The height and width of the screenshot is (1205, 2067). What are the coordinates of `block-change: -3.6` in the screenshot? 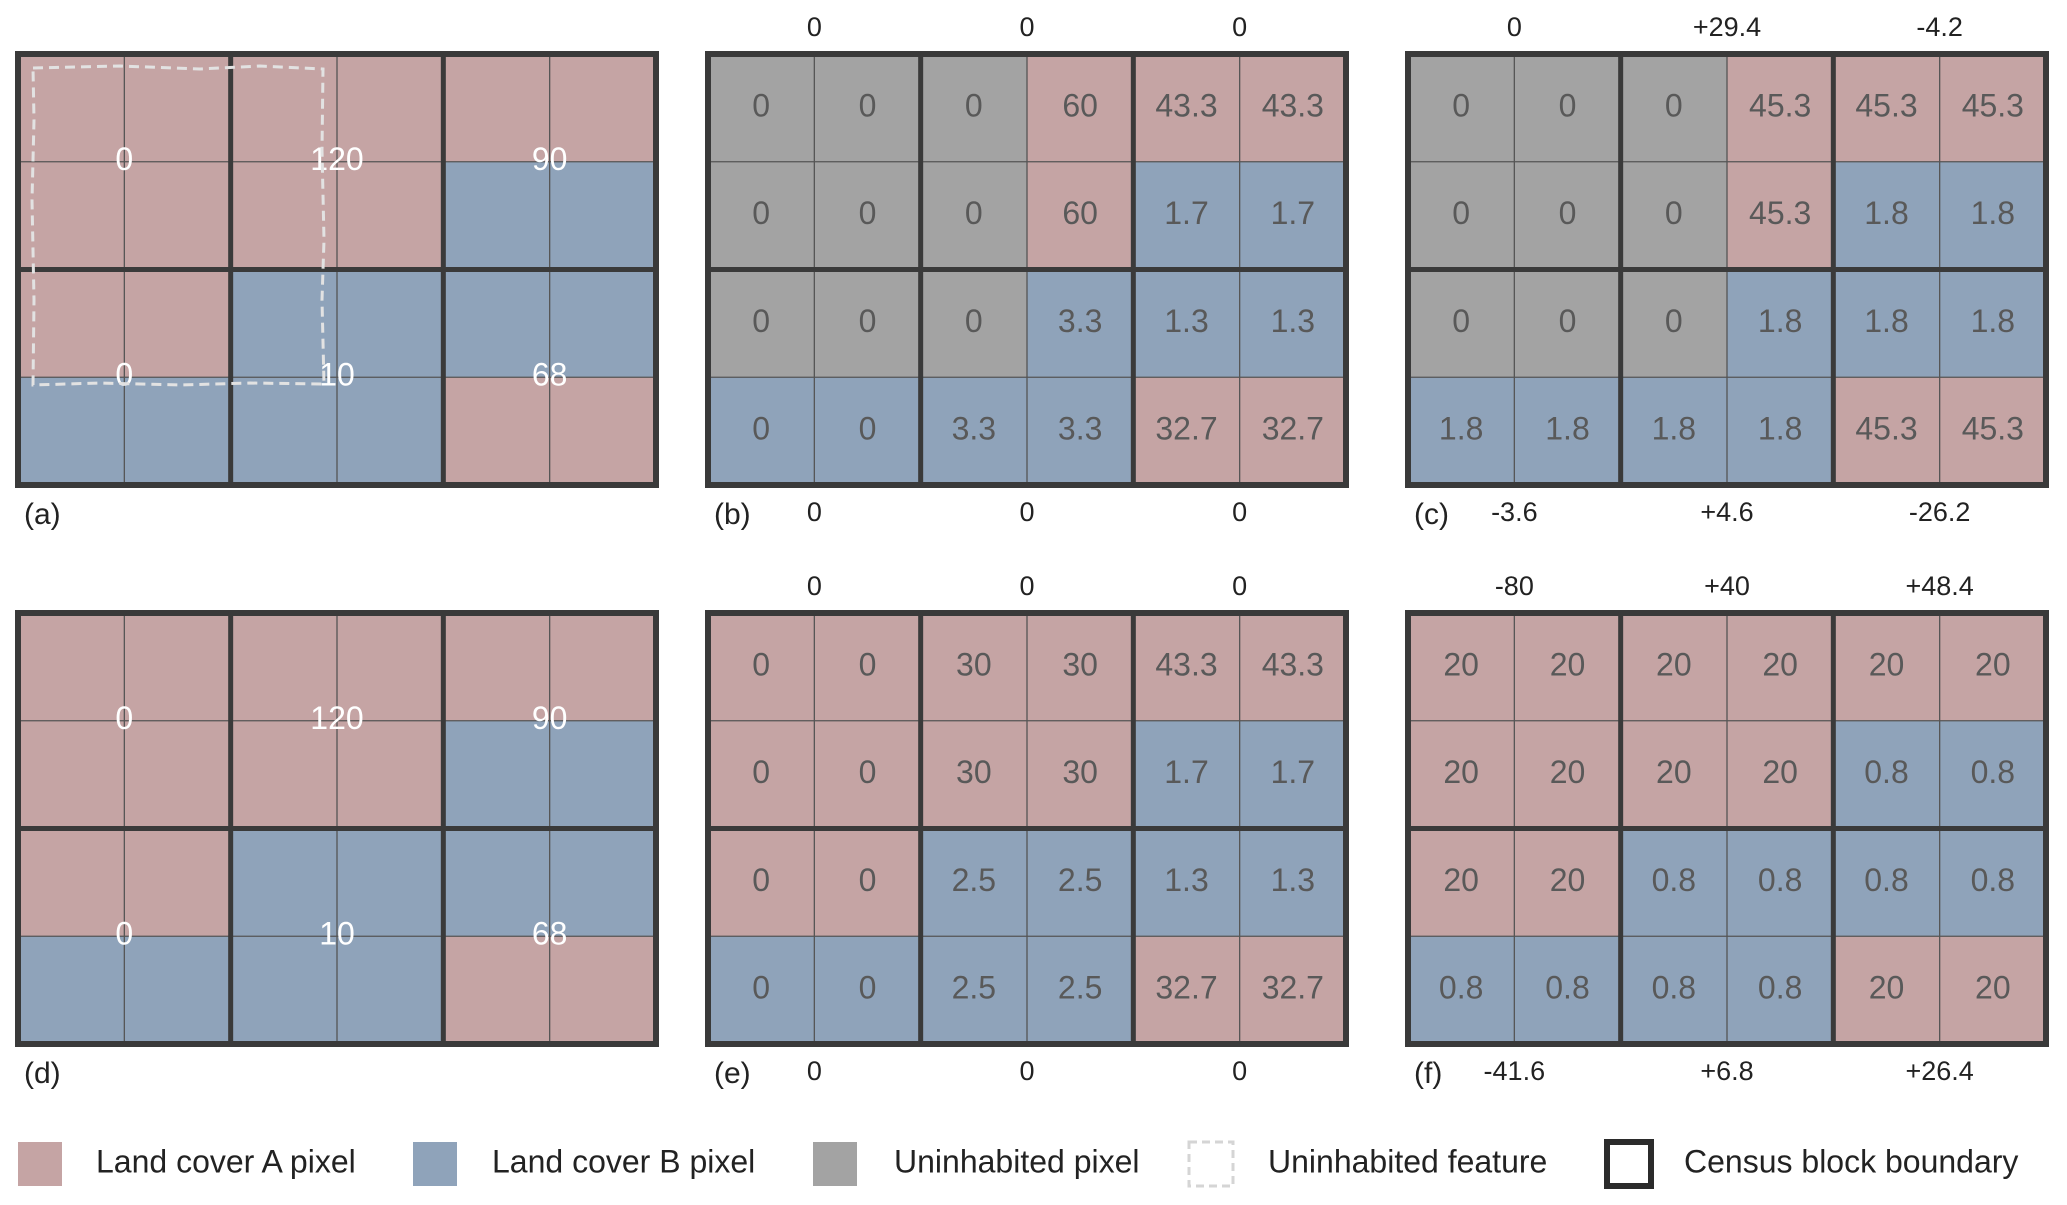 It's located at (1514, 512).